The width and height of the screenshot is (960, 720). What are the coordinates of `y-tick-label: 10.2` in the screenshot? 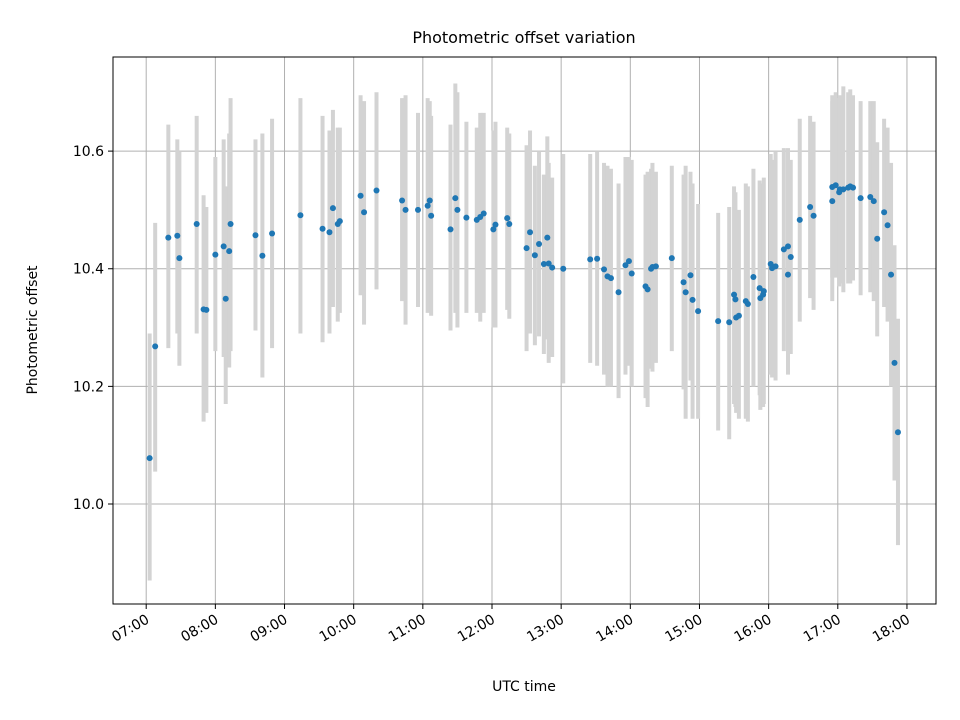 It's located at (88, 387).